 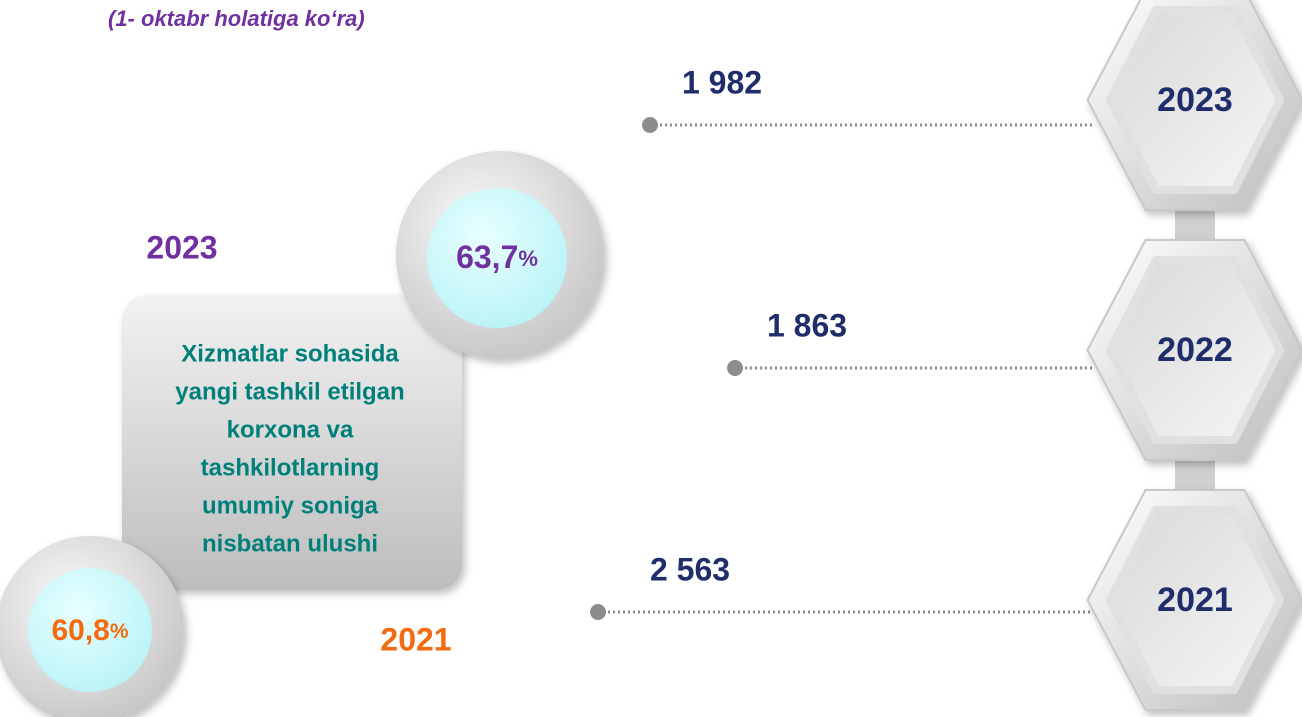 I want to click on value: 60,8, so click(x=80, y=630).